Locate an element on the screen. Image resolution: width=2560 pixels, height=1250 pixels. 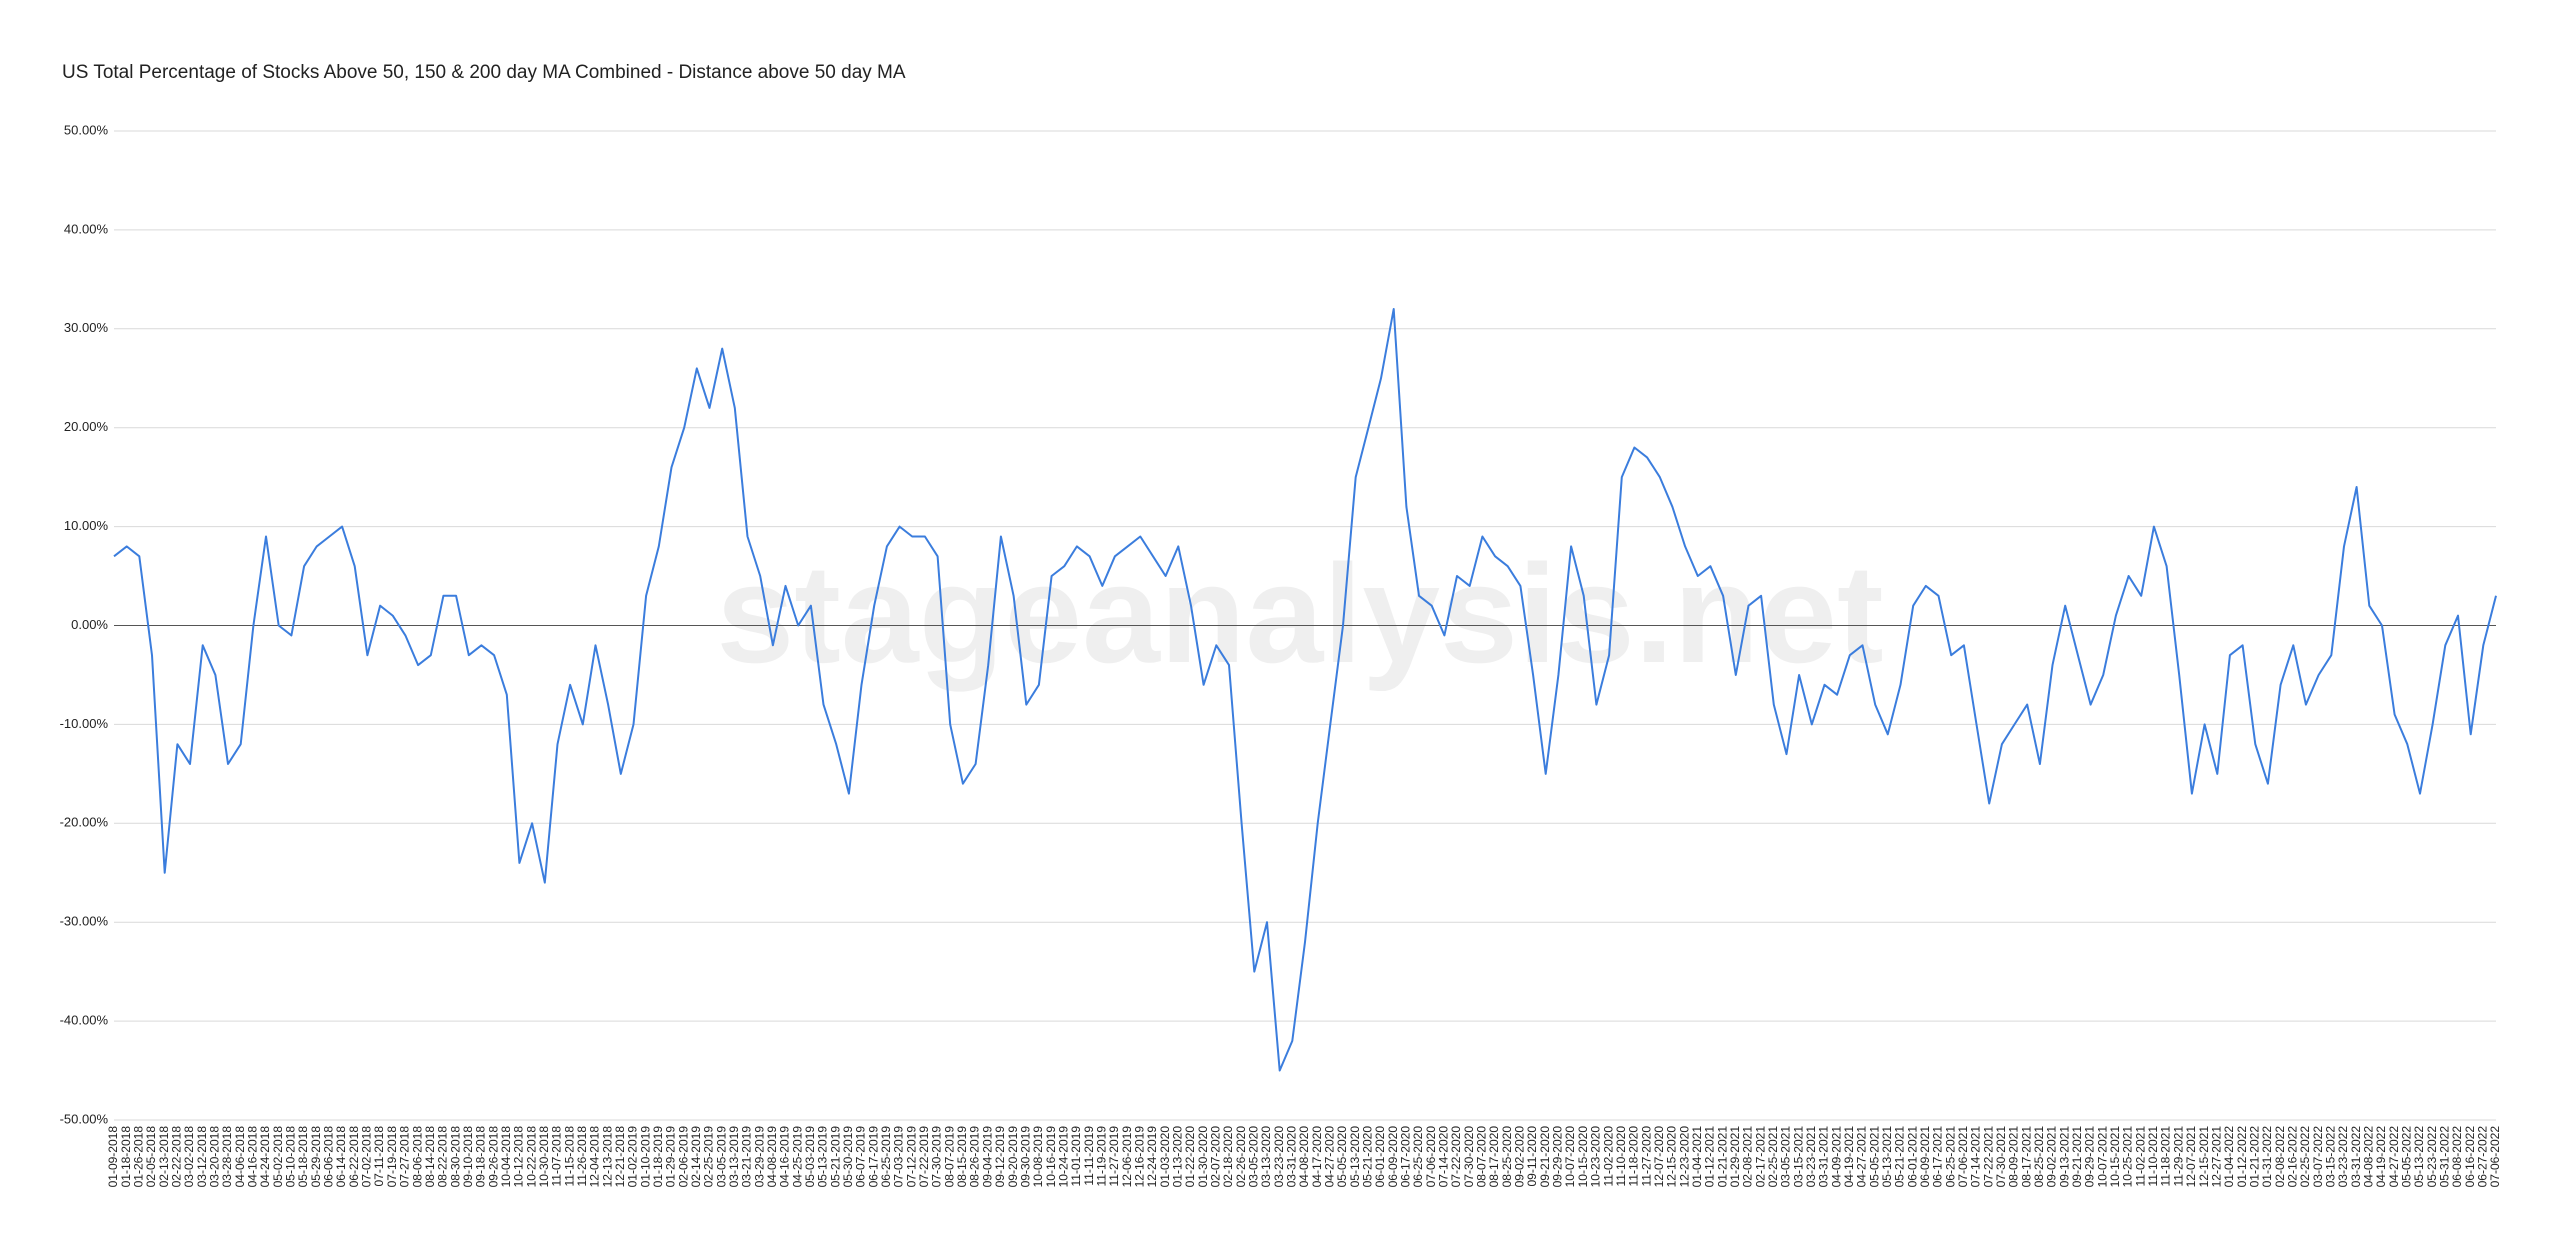
x-tick-label: 06-08-2022 is located at coordinates (2457, 1157).